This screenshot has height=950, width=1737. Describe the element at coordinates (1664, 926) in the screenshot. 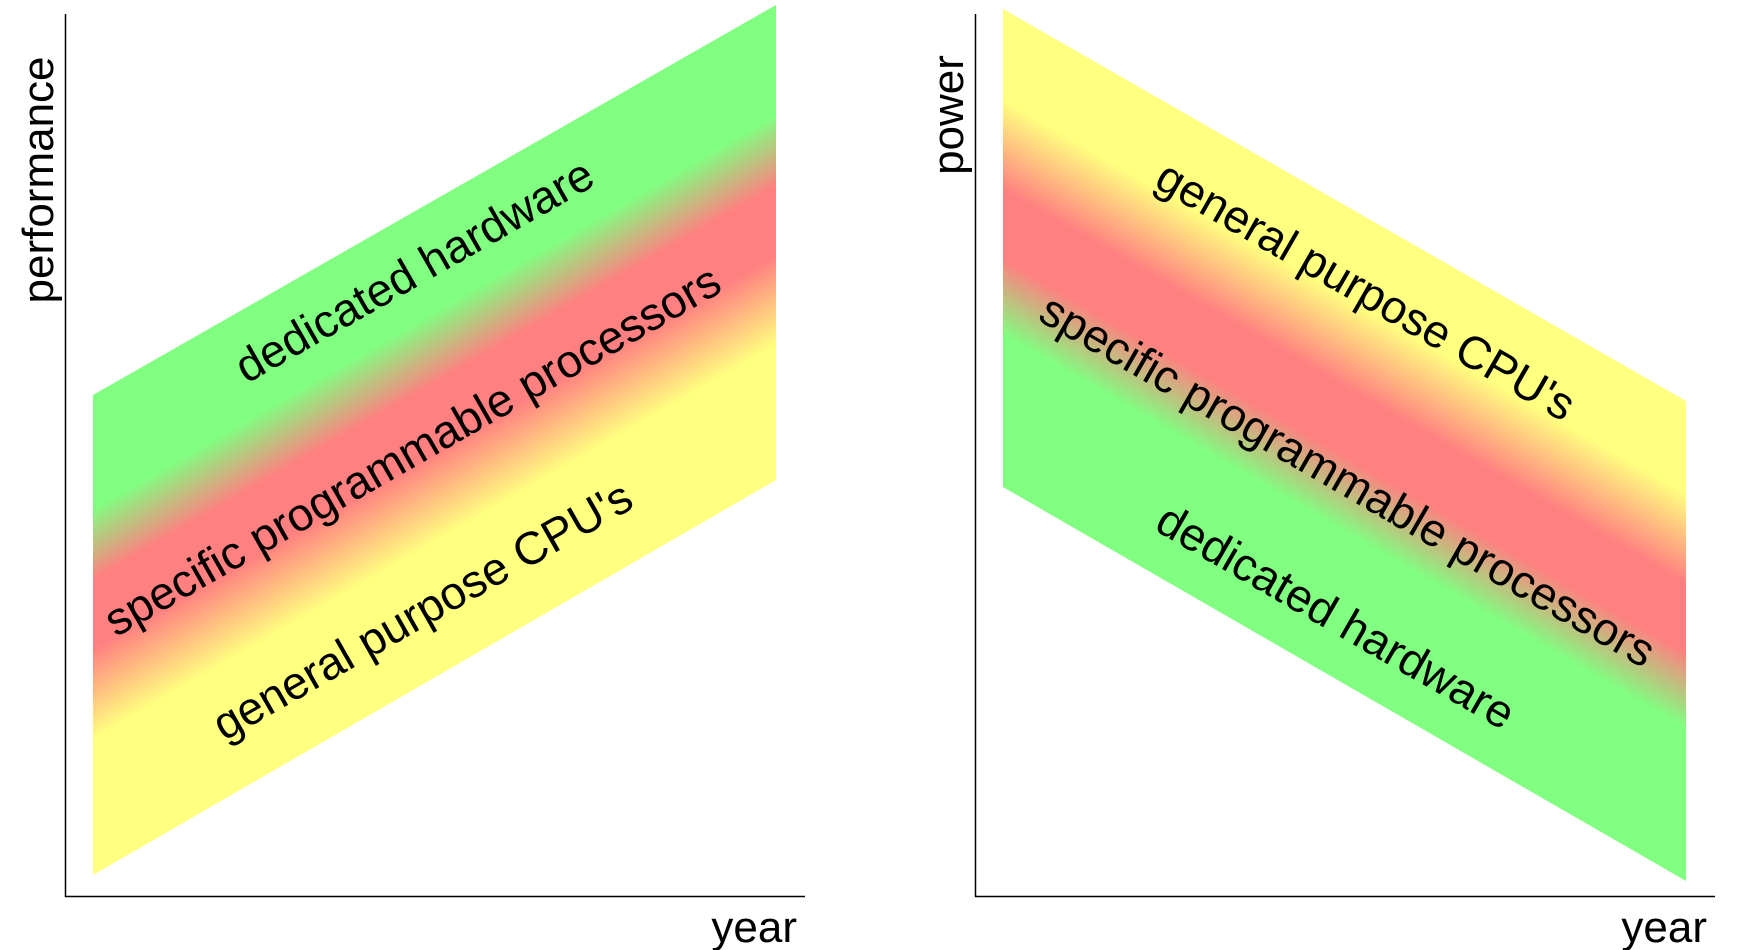

I see `right-x-axis-label: year` at that location.